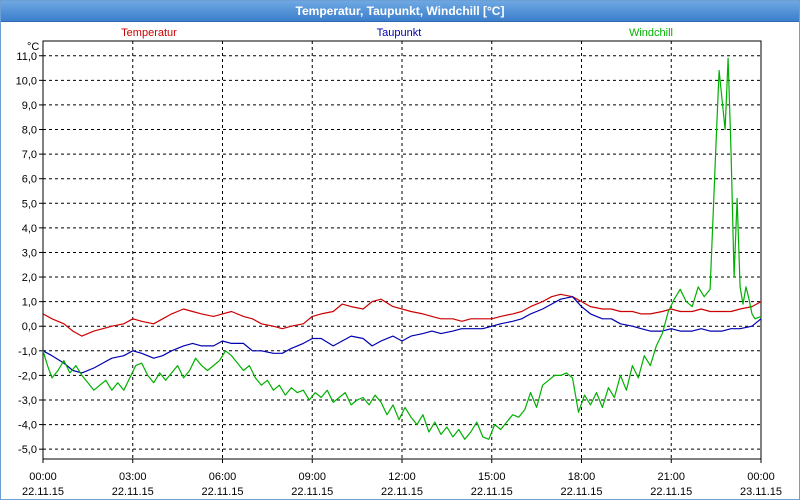  What do you see at coordinates (312, 477) in the screenshot?
I see `x-tick-time: 09:00` at bounding box center [312, 477].